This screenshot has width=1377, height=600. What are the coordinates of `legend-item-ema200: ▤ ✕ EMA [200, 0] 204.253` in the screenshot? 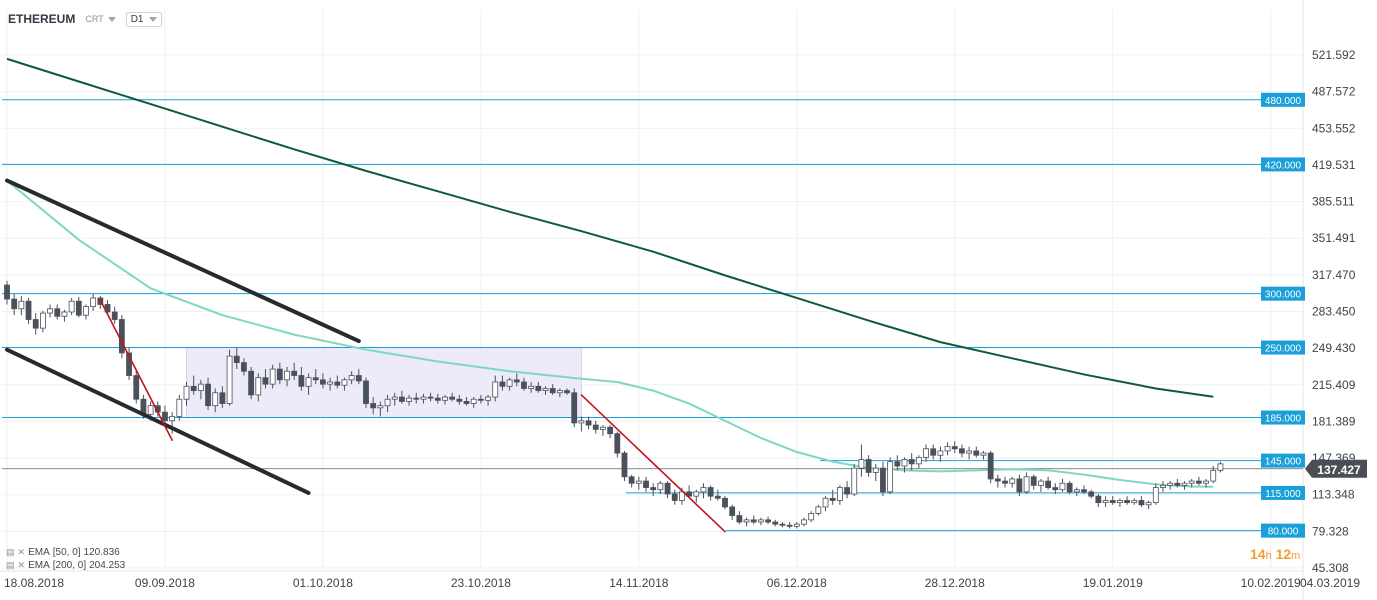 It's located at (65, 565).